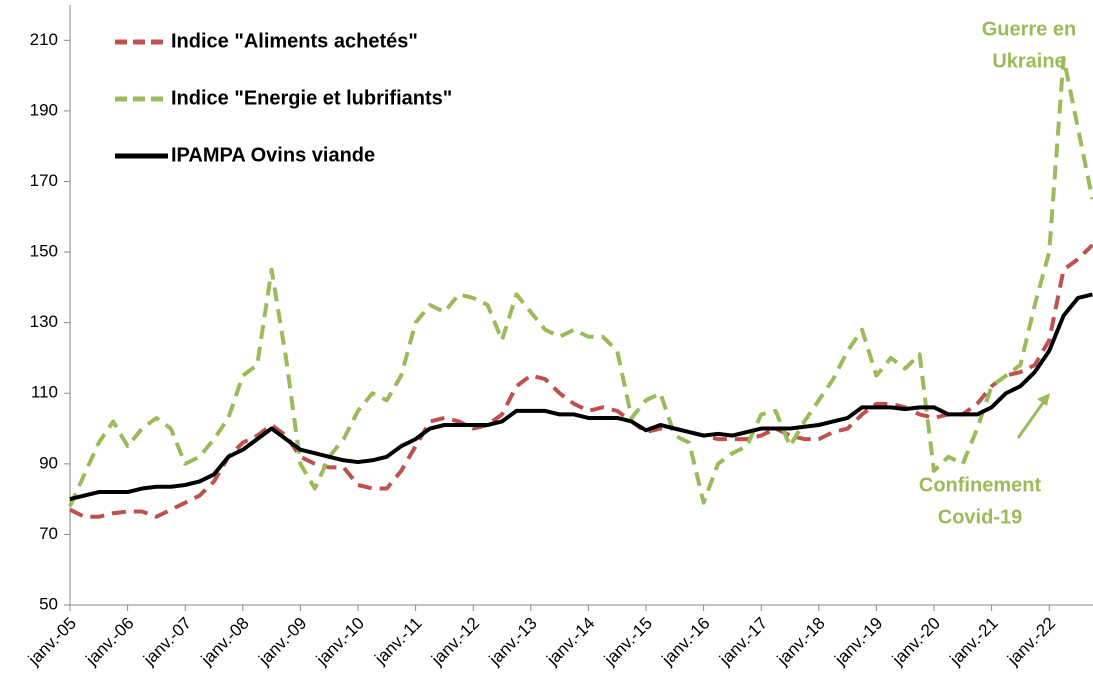 The height and width of the screenshot is (700, 1093). What do you see at coordinates (628, 642) in the screenshot?
I see `x-tick-label: janv.-15` at bounding box center [628, 642].